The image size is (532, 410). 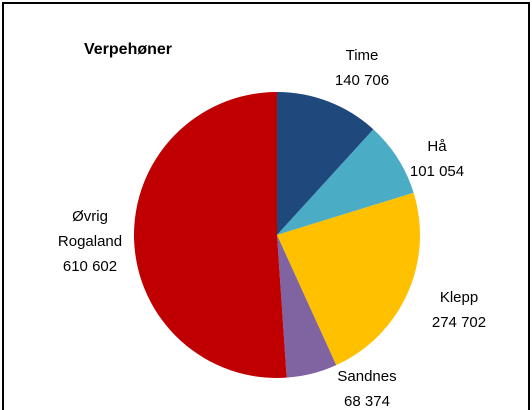 What do you see at coordinates (362, 80) in the screenshot?
I see `slice-label-value: 140 706` at bounding box center [362, 80].